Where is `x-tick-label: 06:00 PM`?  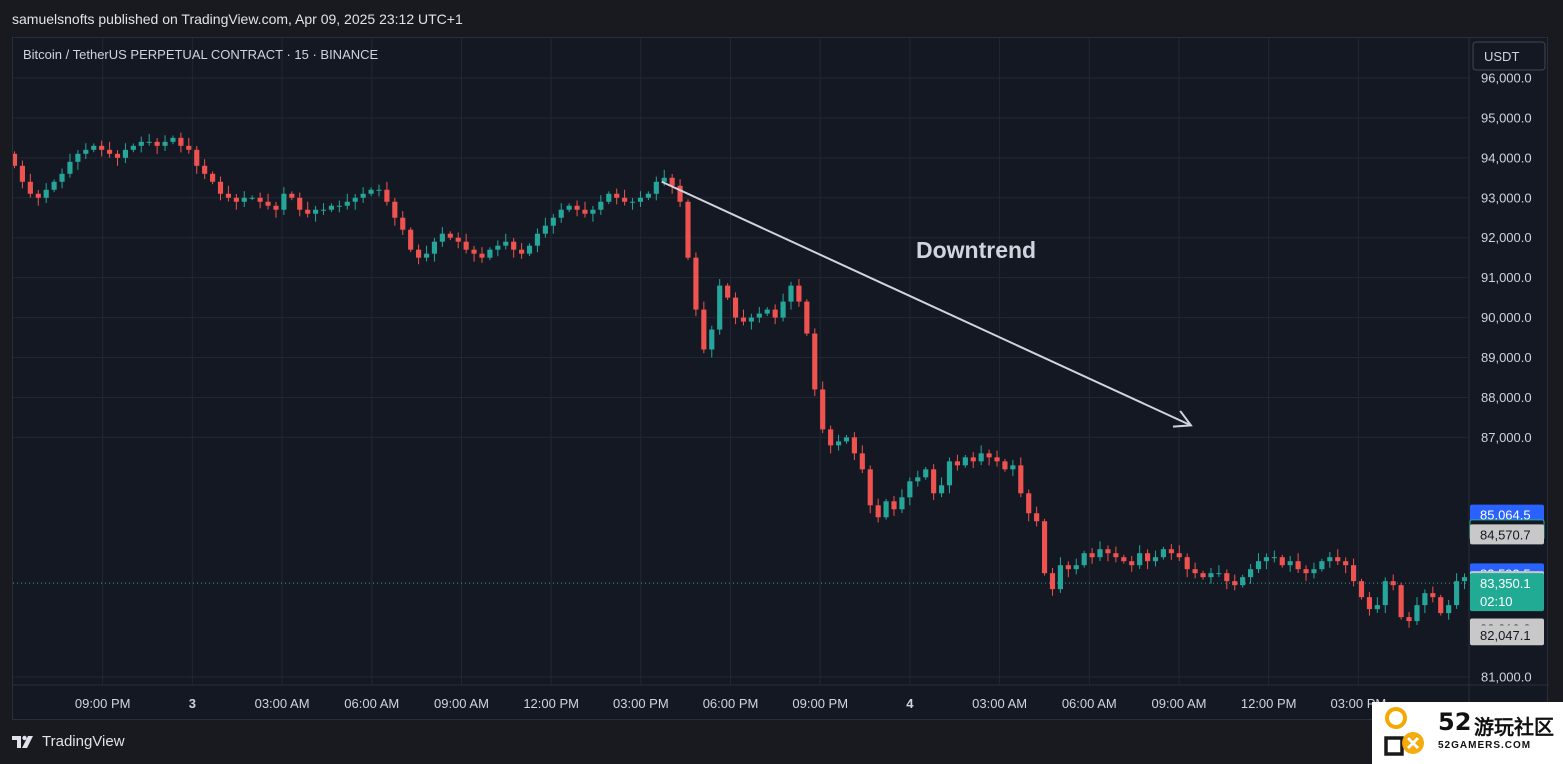 x-tick-label: 06:00 PM is located at coordinates (731, 703).